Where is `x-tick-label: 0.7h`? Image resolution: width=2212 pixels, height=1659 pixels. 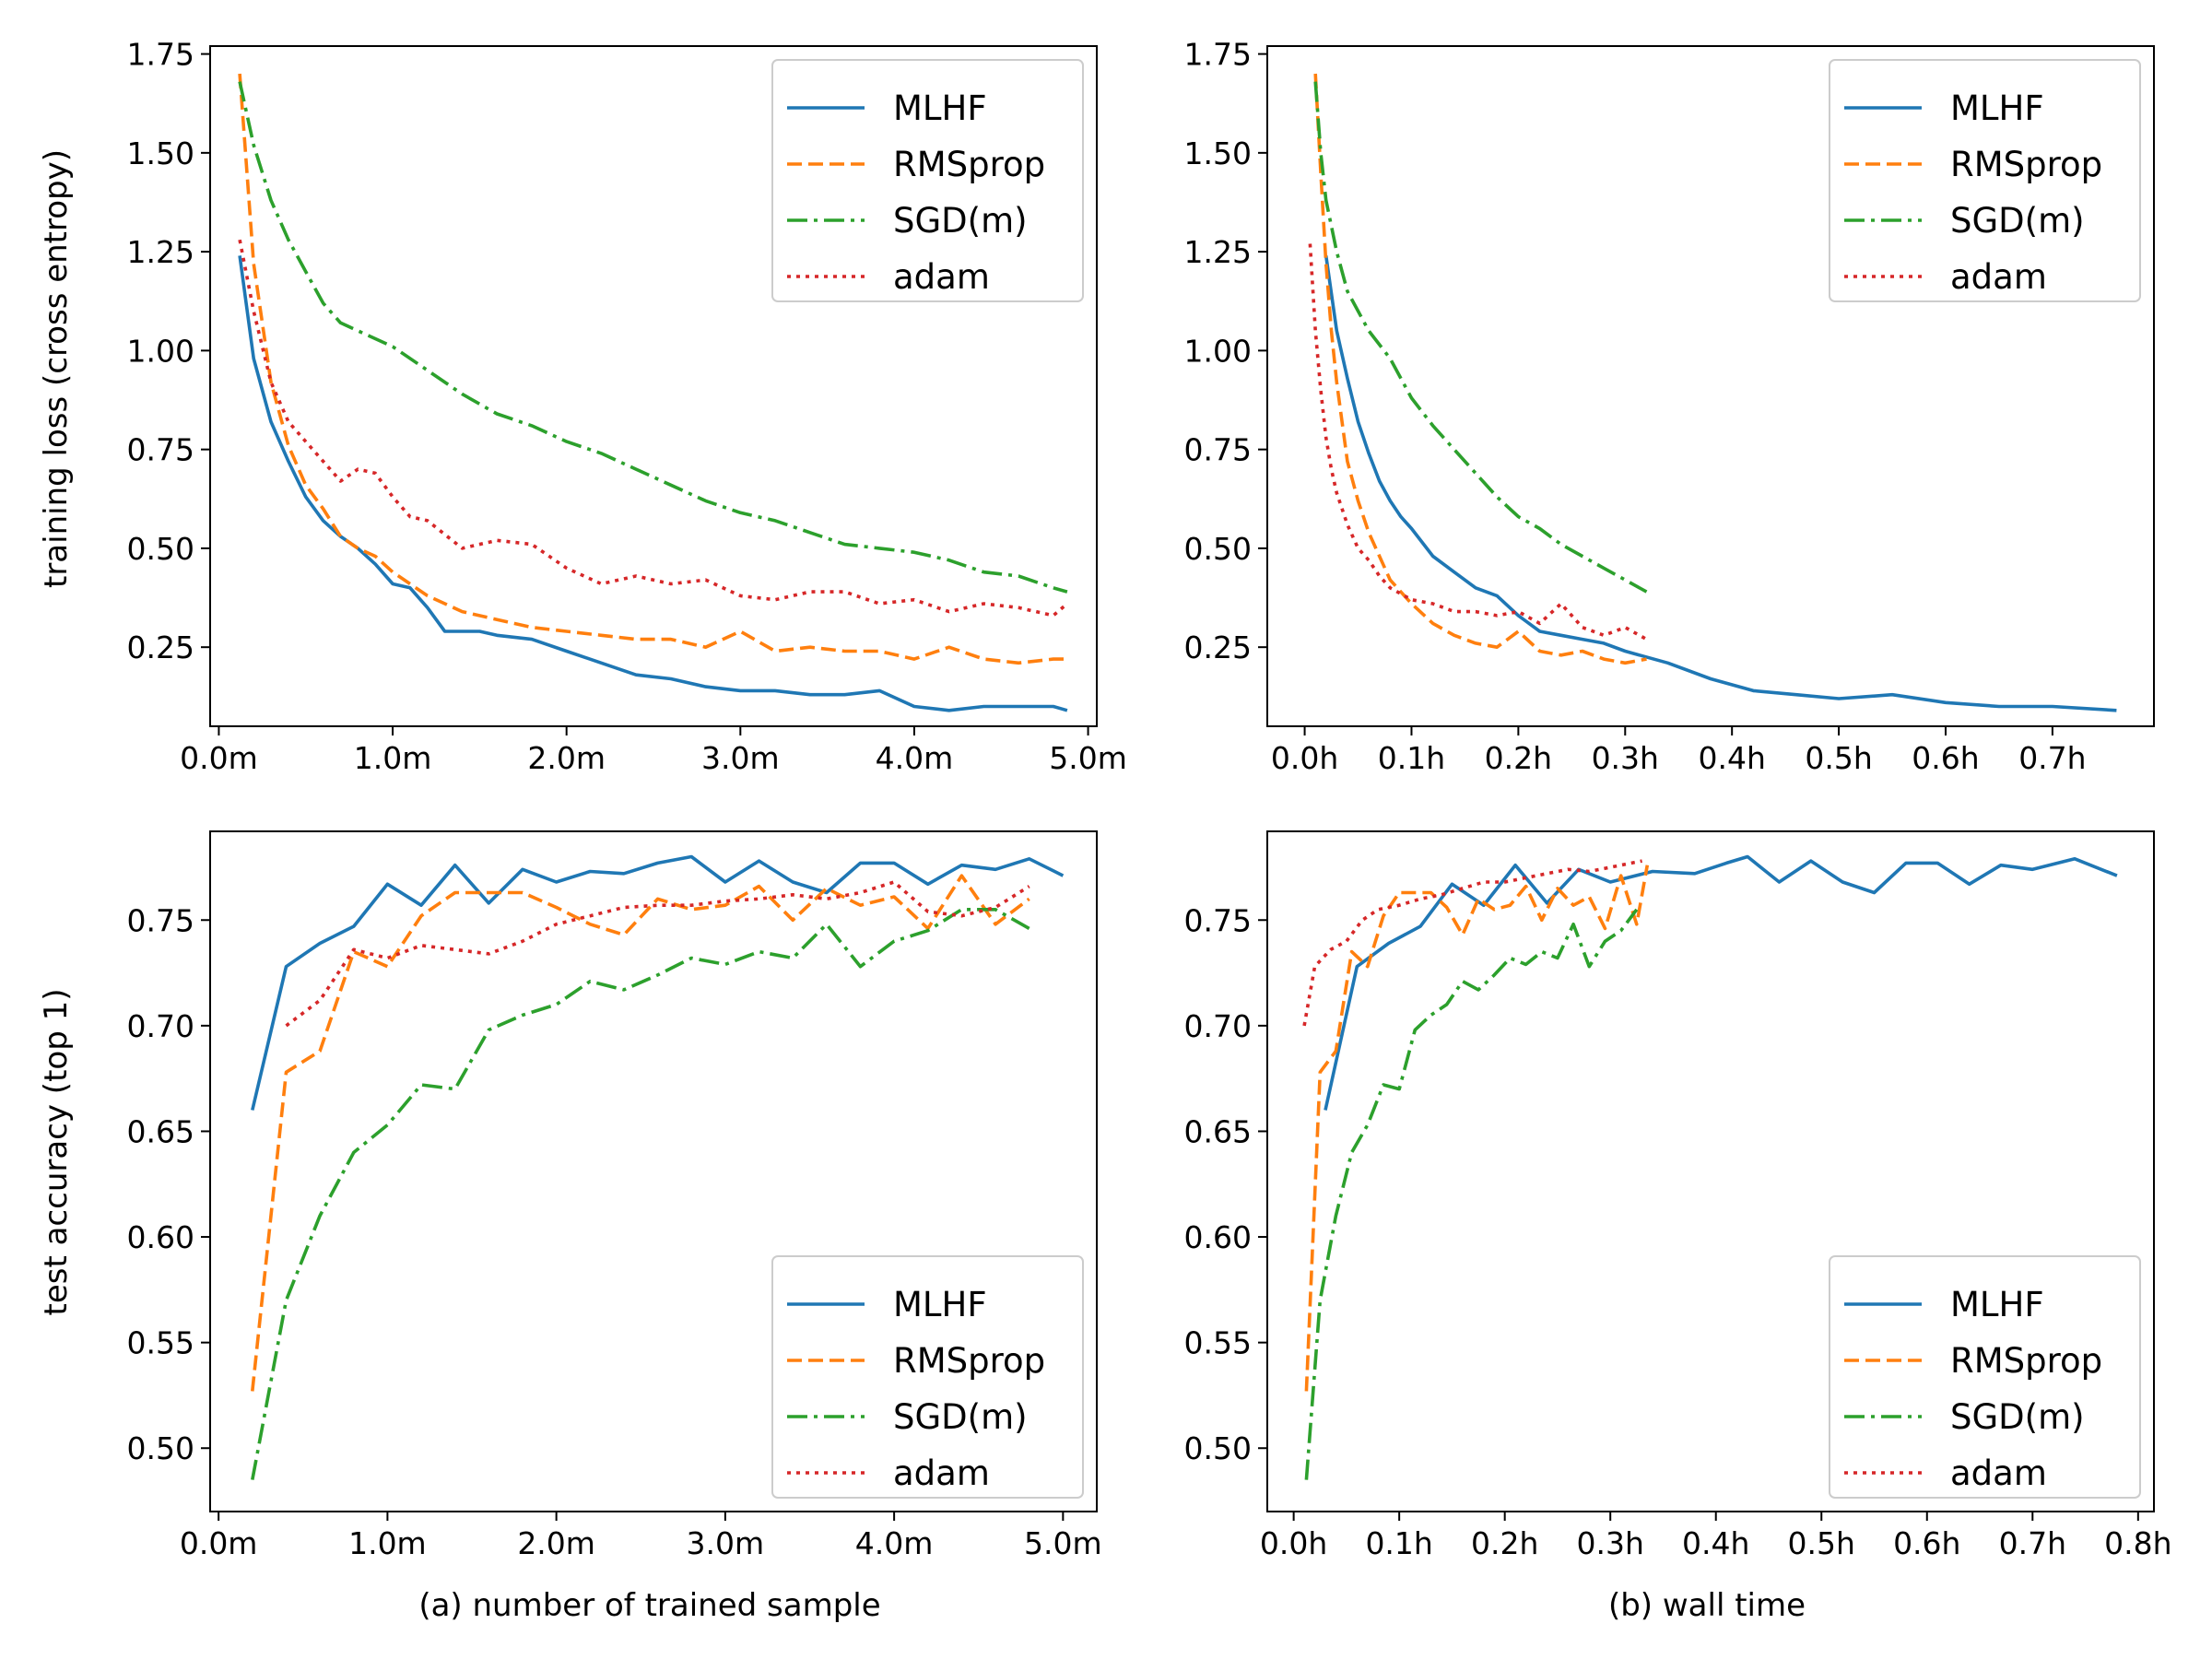 x-tick-label: 0.7h is located at coordinates (2032, 1543).